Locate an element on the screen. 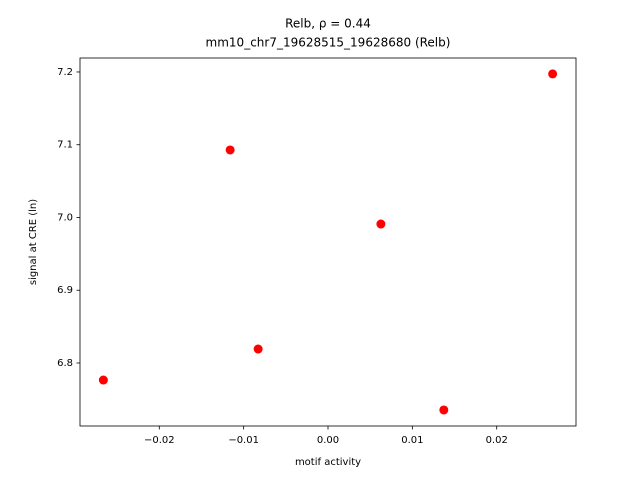 The width and height of the screenshot is (640, 484). x-axis-label: motif activity is located at coordinates (328, 462).